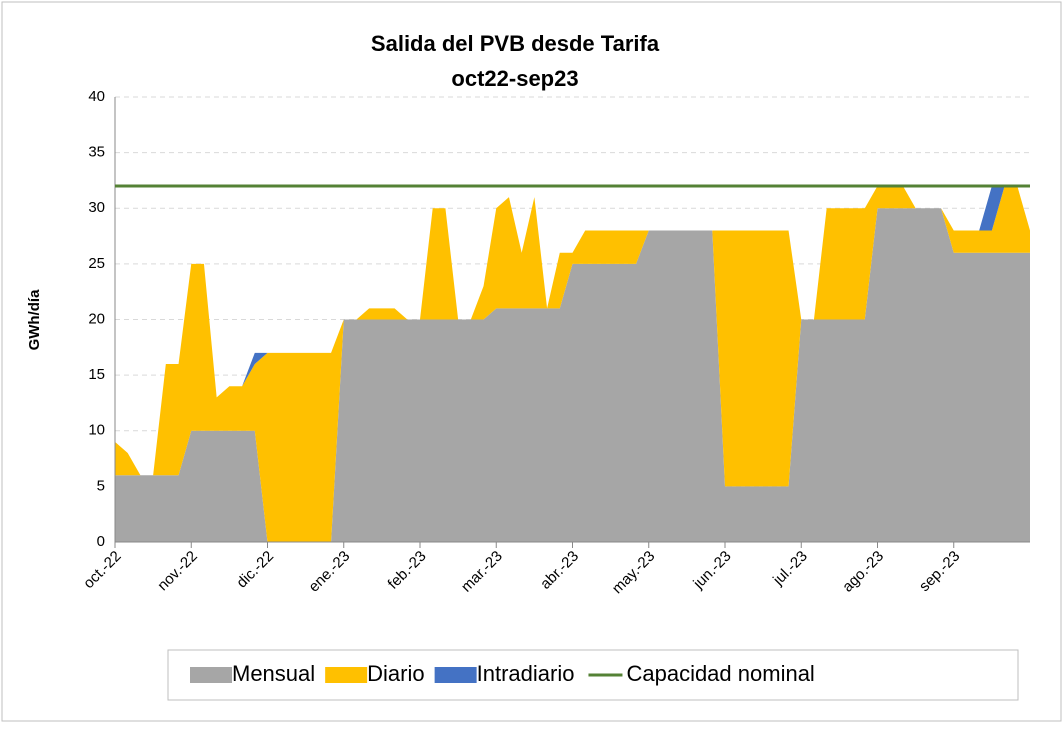 Image resolution: width=1064 pixels, height=729 pixels. Describe the element at coordinates (101, 541) in the screenshot. I see `y-tick-label: 0` at that location.